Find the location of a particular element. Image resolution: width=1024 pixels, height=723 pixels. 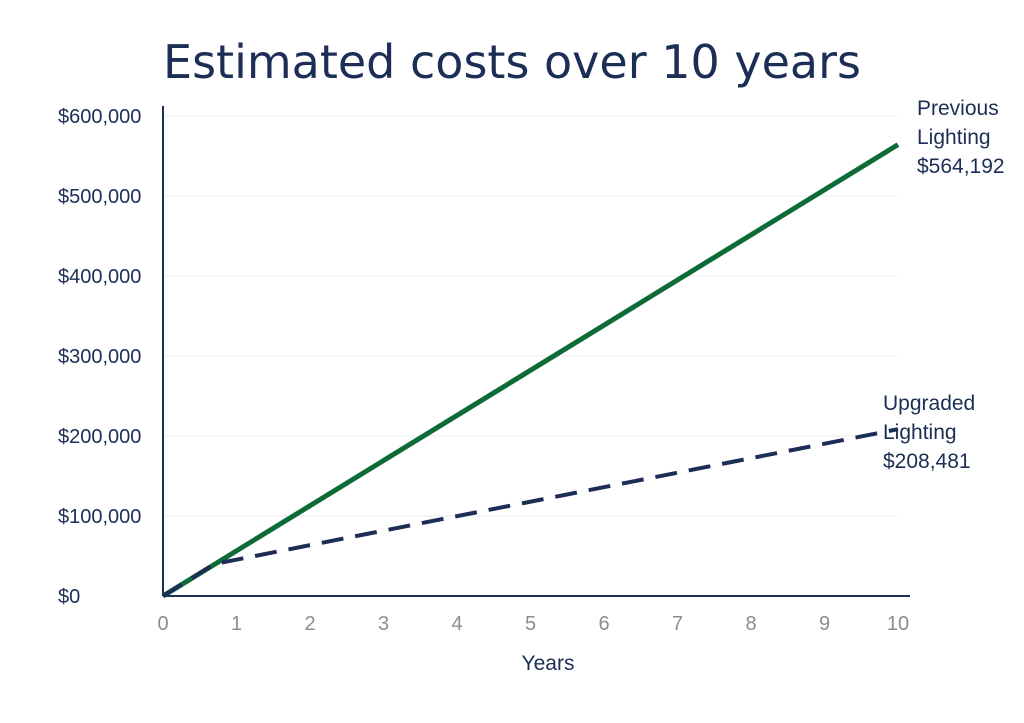

x-tick-label: 9 is located at coordinates (824, 624).